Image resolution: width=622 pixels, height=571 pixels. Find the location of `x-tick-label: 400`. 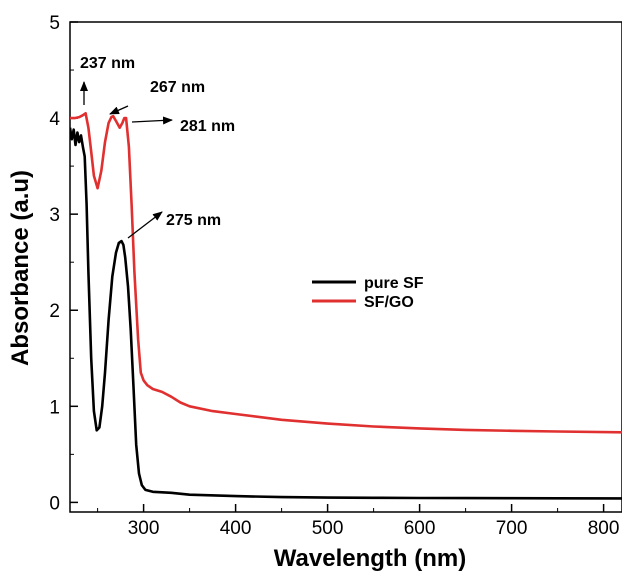

x-tick-label: 400 is located at coordinates (236, 528).